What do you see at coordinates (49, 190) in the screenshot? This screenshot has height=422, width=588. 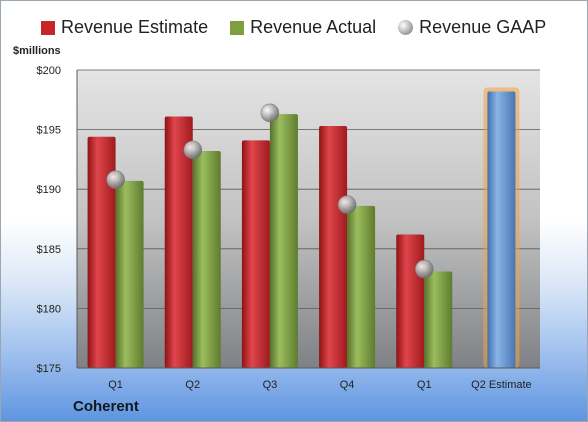 I see `y-tick-label: $190` at bounding box center [49, 190].